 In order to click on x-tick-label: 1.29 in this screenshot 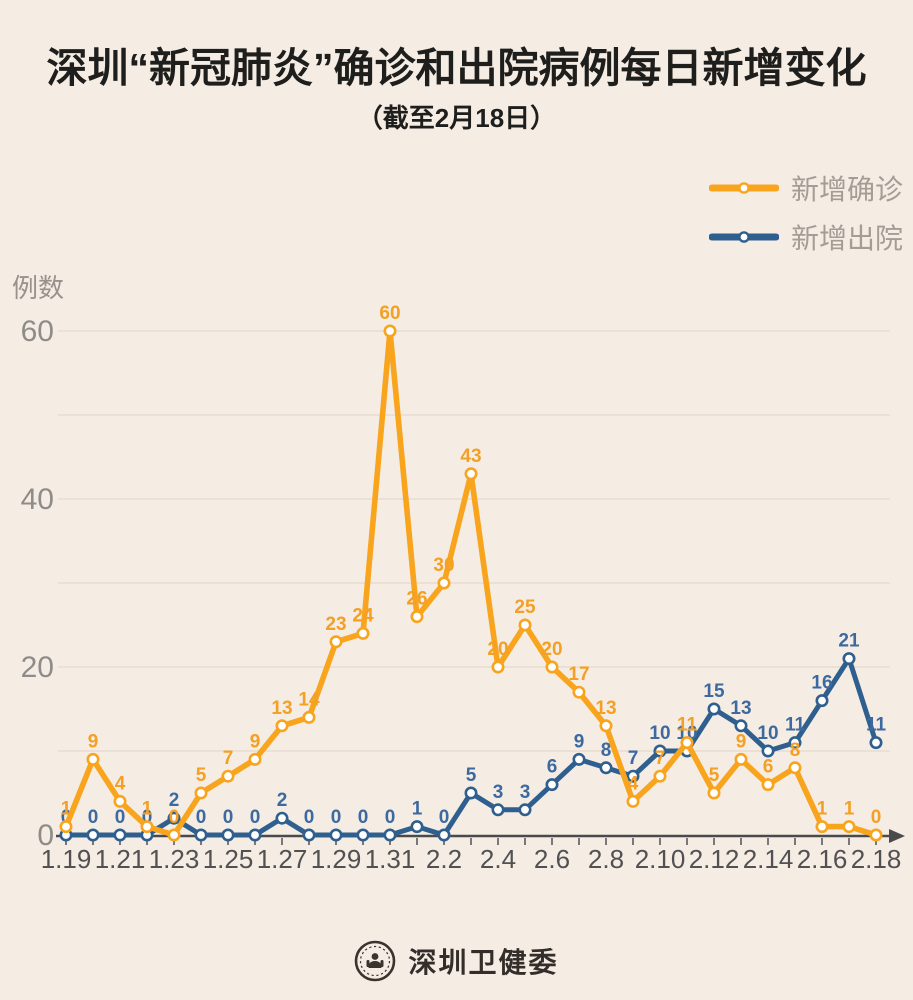, I will do `click(336, 859)`.